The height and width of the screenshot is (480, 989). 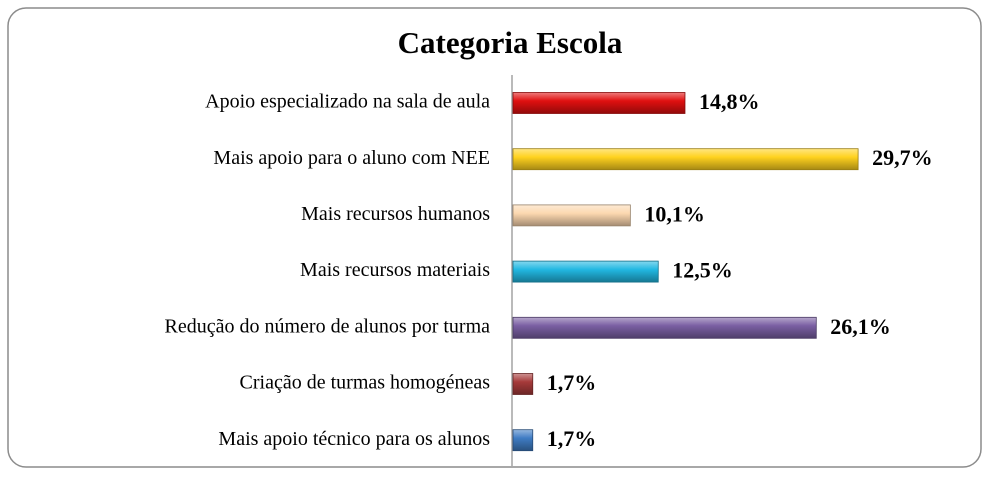 I want to click on value-label: 26,1%, so click(x=860, y=326).